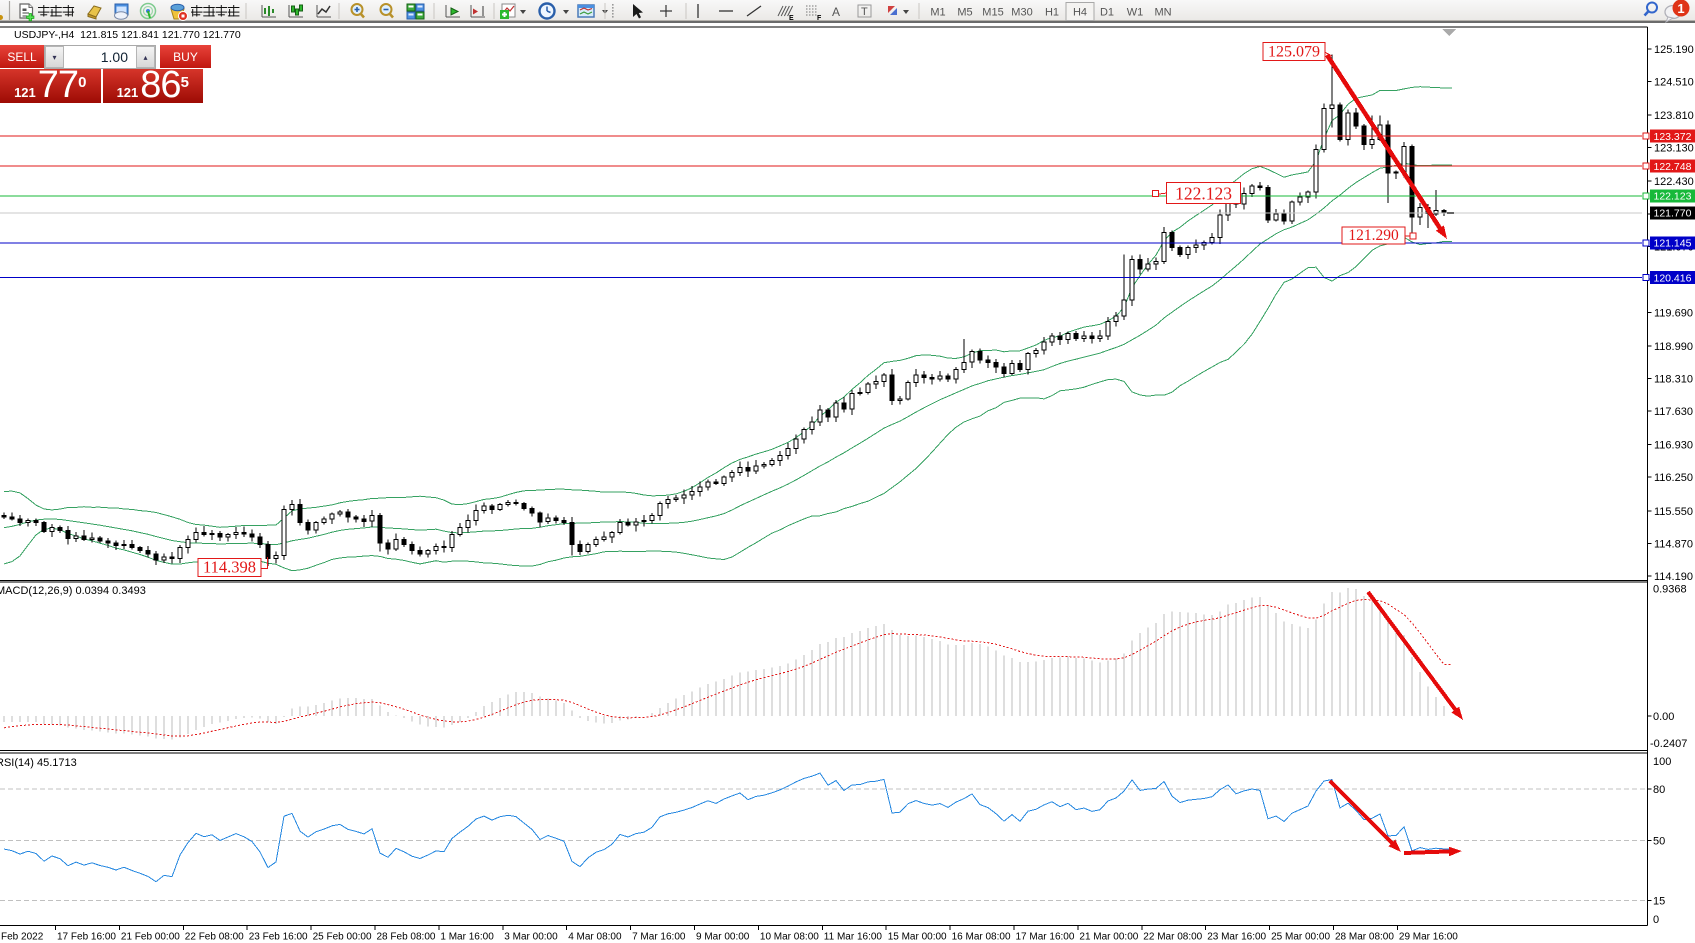 This screenshot has height=943, width=1695. Describe the element at coordinates (836, 12) in the screenshot. I see `svg-text: A` at that location.